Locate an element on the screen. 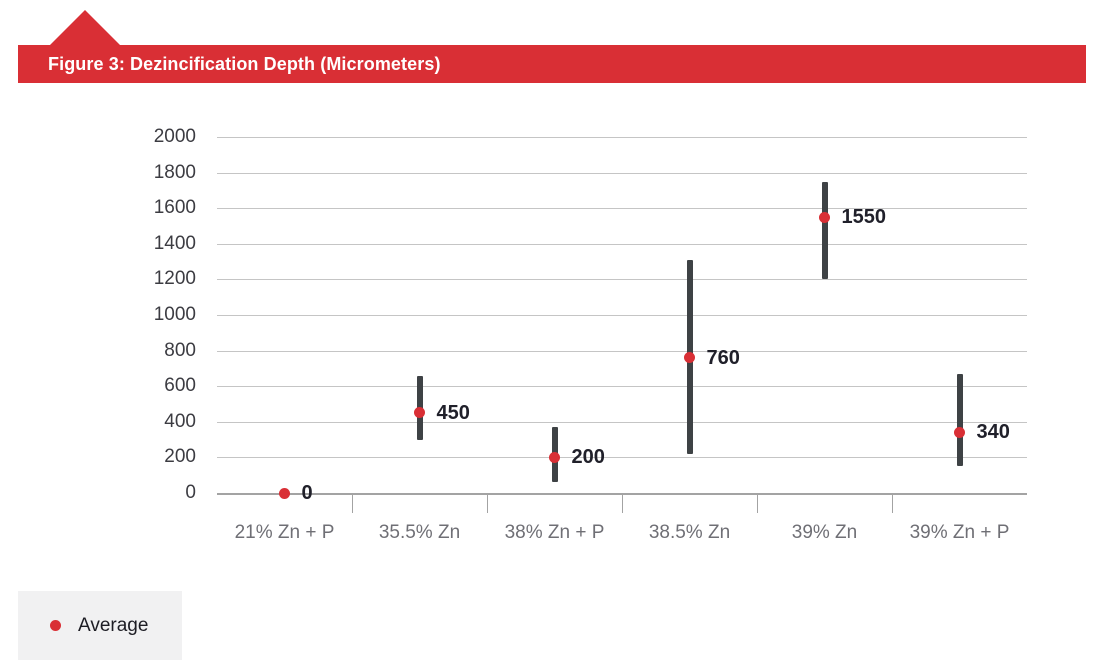 Image resolution: width=1102 pixels, height=671 pixels. value-label: 0 is located at coordinates (307, 493).